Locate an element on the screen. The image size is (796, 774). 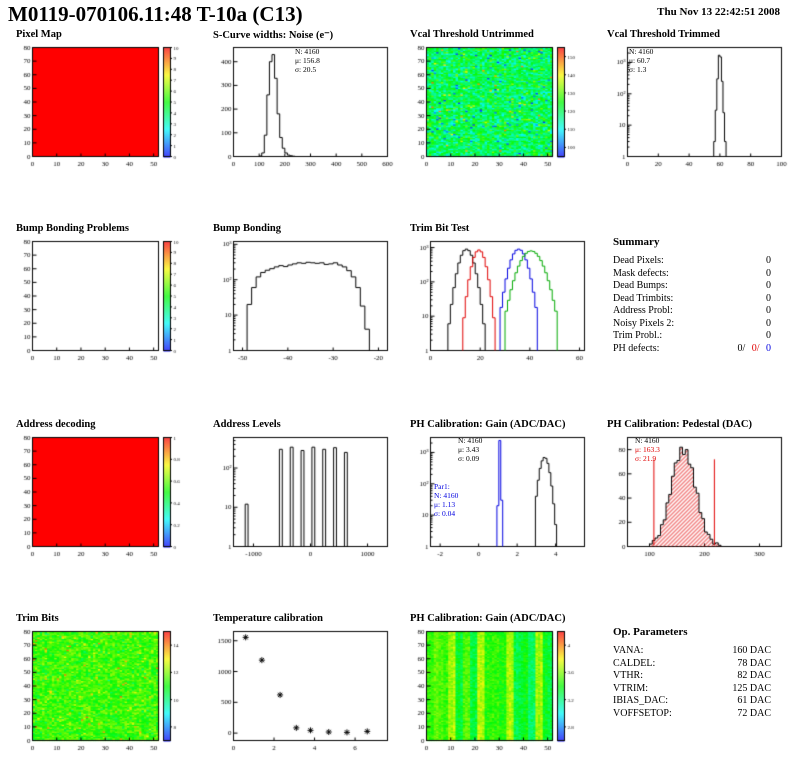
ph-defects-values: 0/ 0/ 0 is located at coordinates (752, 349).